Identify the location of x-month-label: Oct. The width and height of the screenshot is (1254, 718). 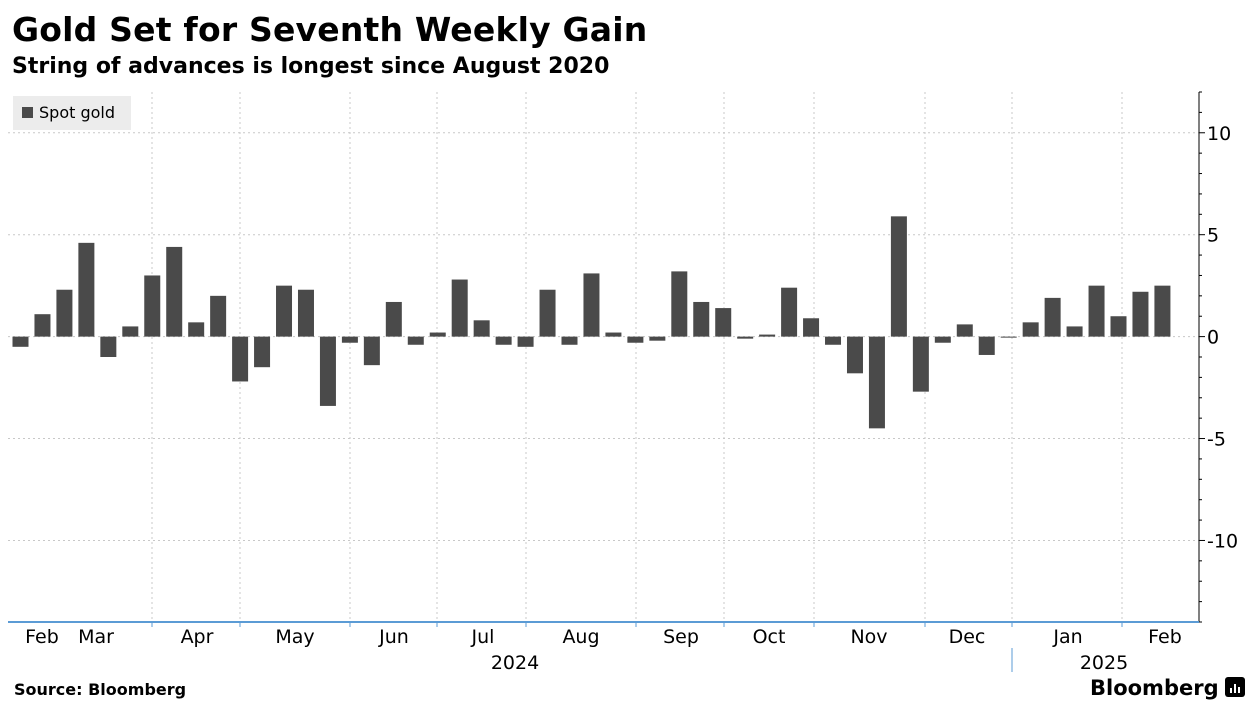
(769, 637).